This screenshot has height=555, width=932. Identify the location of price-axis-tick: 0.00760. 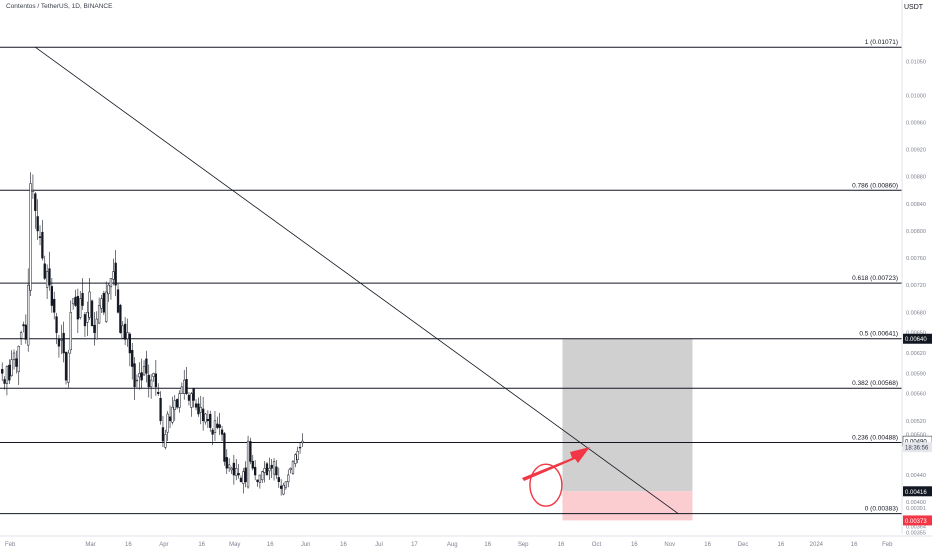
(916, 259).